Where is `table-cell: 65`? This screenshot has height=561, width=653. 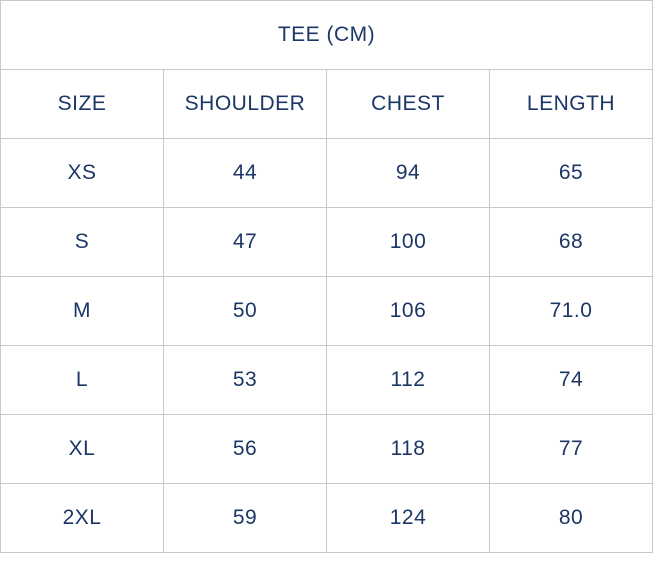 table-cell: 65 is located at coordinates (571, 173).